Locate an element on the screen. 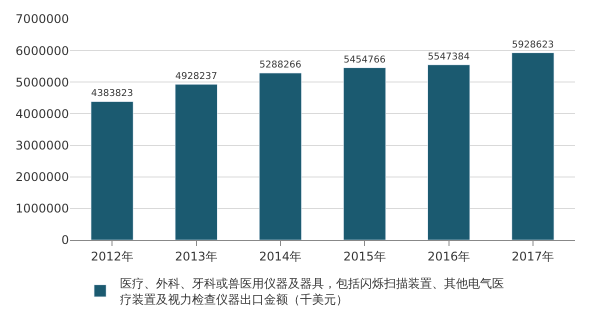 This screenshot has width=590, height=326. data-label: 5547384 is located at coordinates (449, 57).